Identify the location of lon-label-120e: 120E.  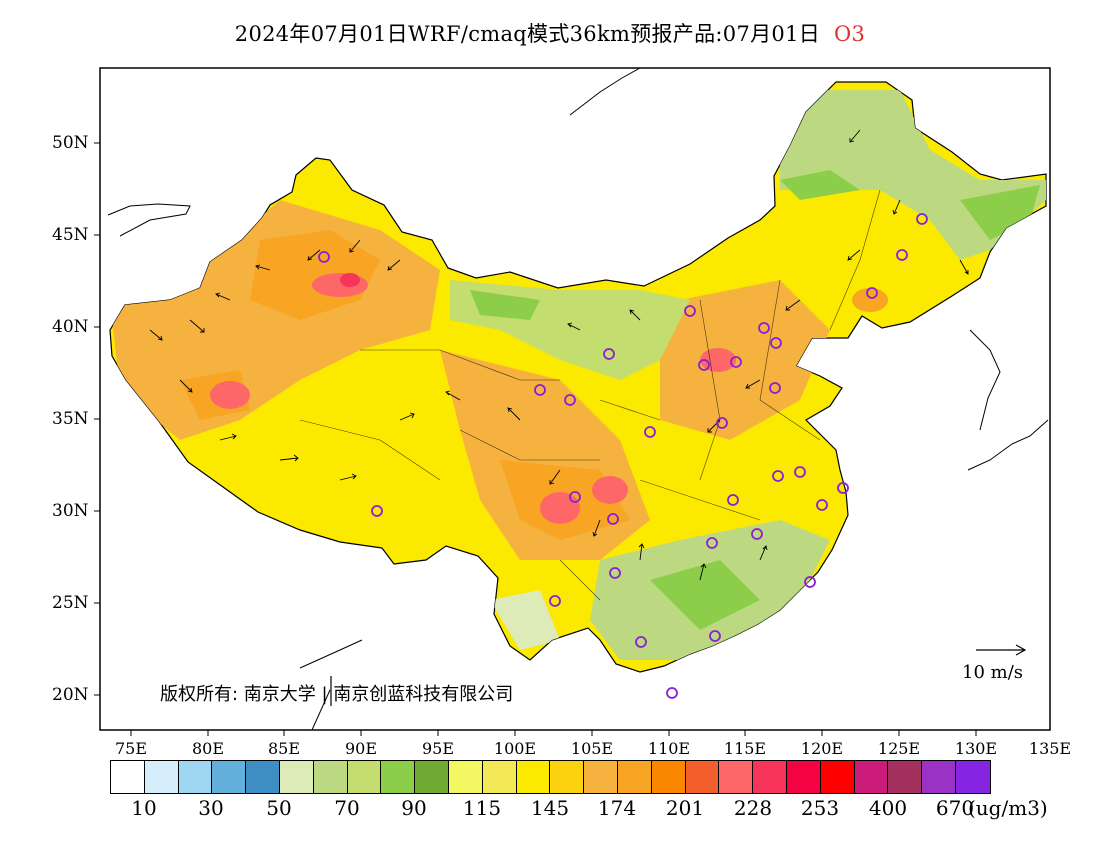
(822, 748).